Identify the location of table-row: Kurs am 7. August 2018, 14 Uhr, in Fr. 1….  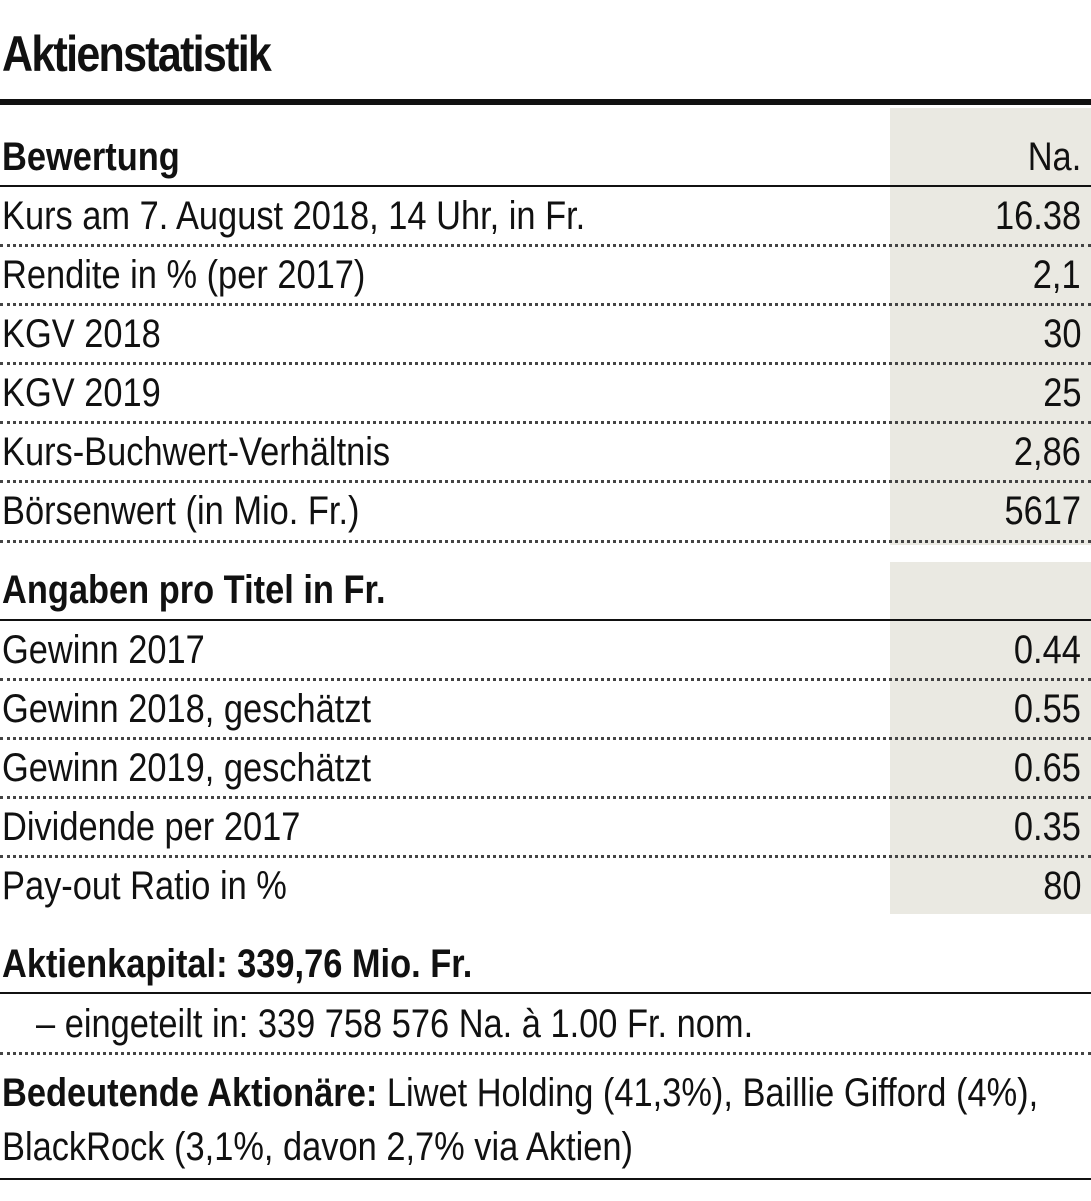
(545, 216).